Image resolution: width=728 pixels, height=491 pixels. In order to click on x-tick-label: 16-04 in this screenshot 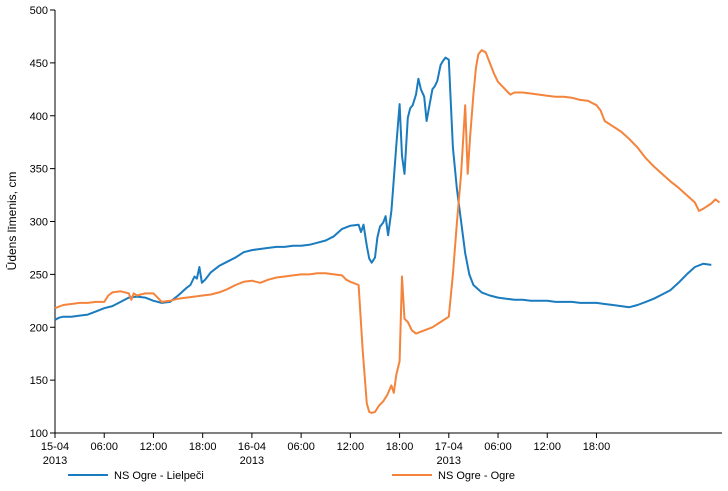, I will do `click(252, 447)`.